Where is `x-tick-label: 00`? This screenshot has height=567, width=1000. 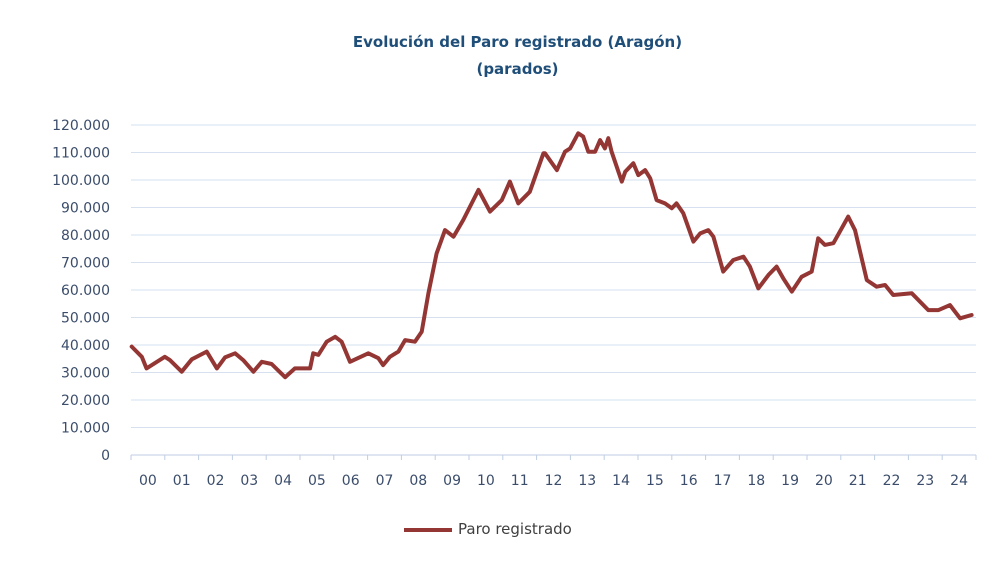
x-tick-label: 00 is located at coordinates (148, 481).